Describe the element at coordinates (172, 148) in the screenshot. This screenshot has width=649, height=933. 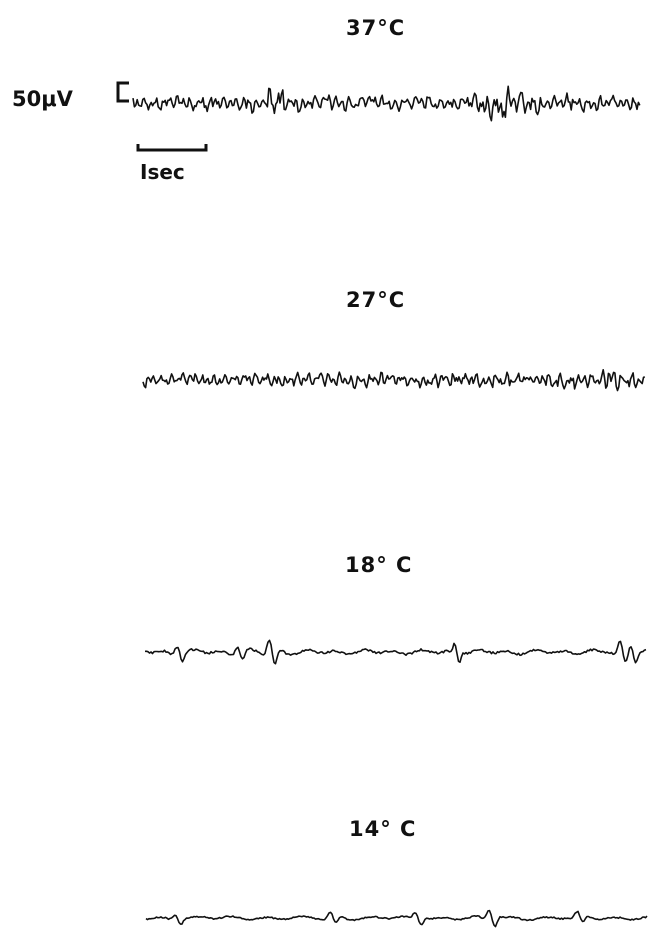
I see `time-scale-bar` at that location.